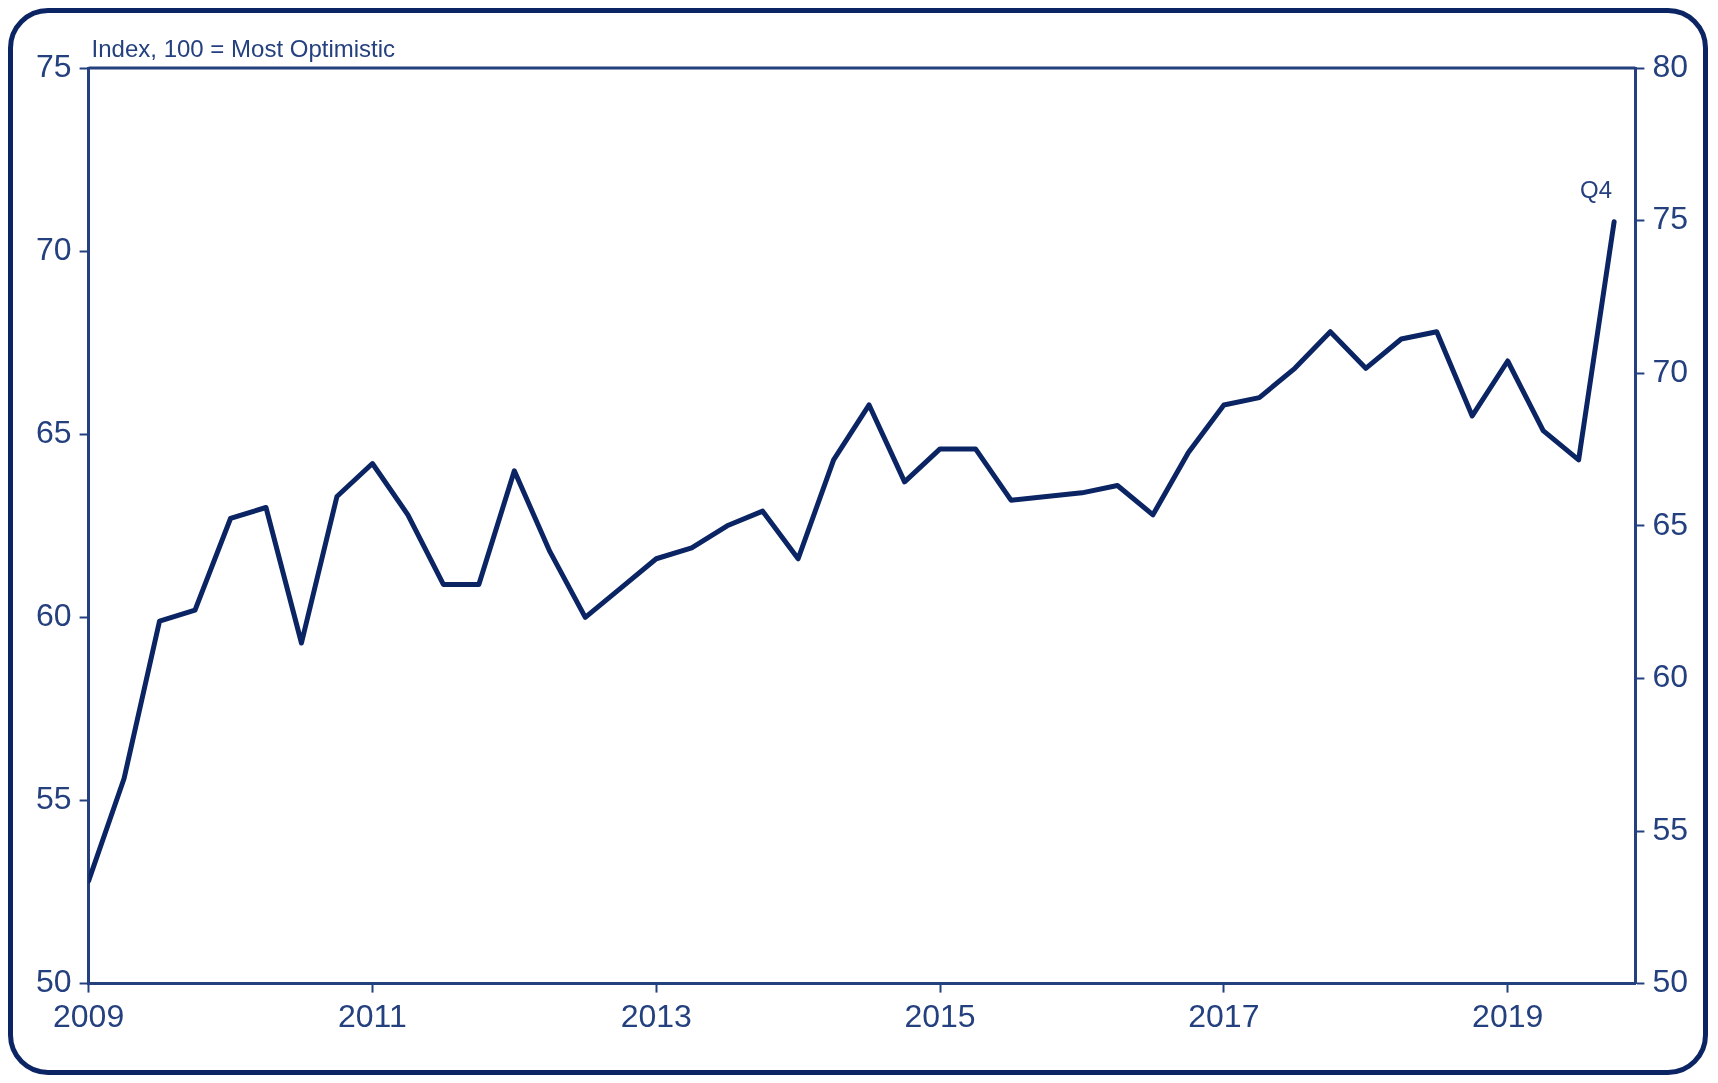 The width and height of the screenshot is (1718, 1083). Describe the element at coordinates (54, 981) in the screenshot. I see `y-tick-label: 50` at that location.